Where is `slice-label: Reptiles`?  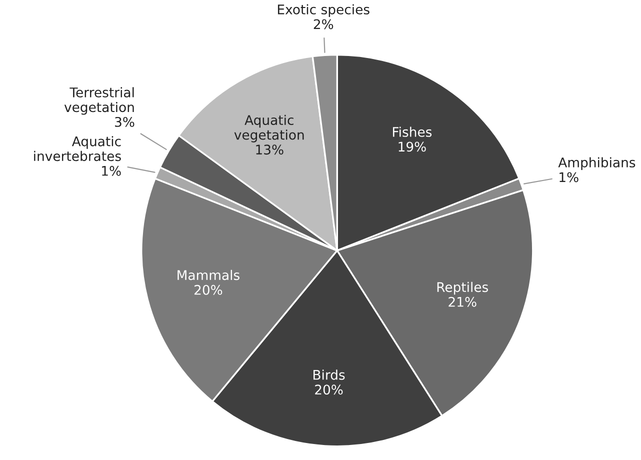
slice-label: Reptiles is located at coordinates (462, 288).